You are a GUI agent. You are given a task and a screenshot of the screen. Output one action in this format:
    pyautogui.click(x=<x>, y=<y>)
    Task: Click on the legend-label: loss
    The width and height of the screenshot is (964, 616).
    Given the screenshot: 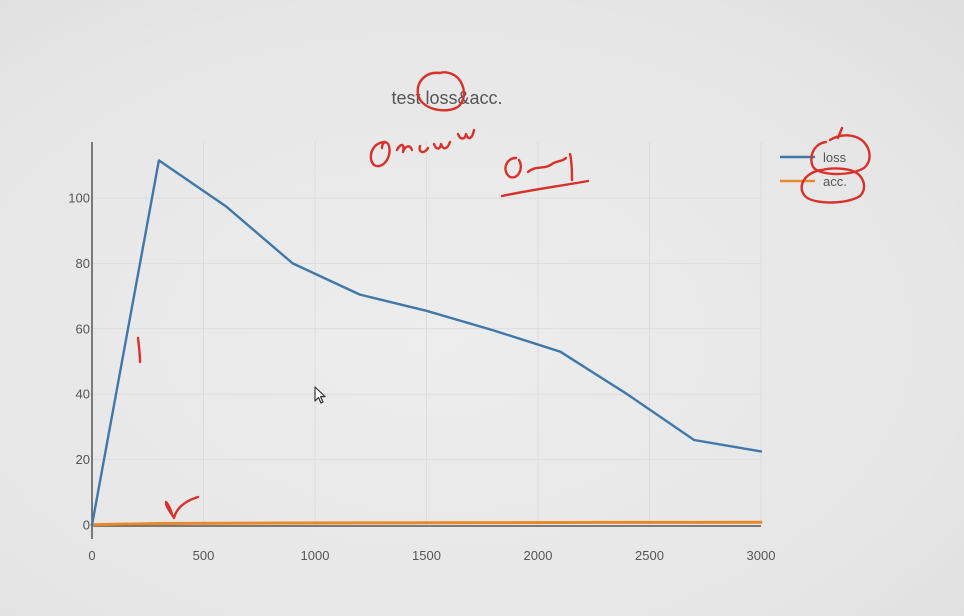 What is the action you would take?
    pyautogui.click(x=835, y=157)
    